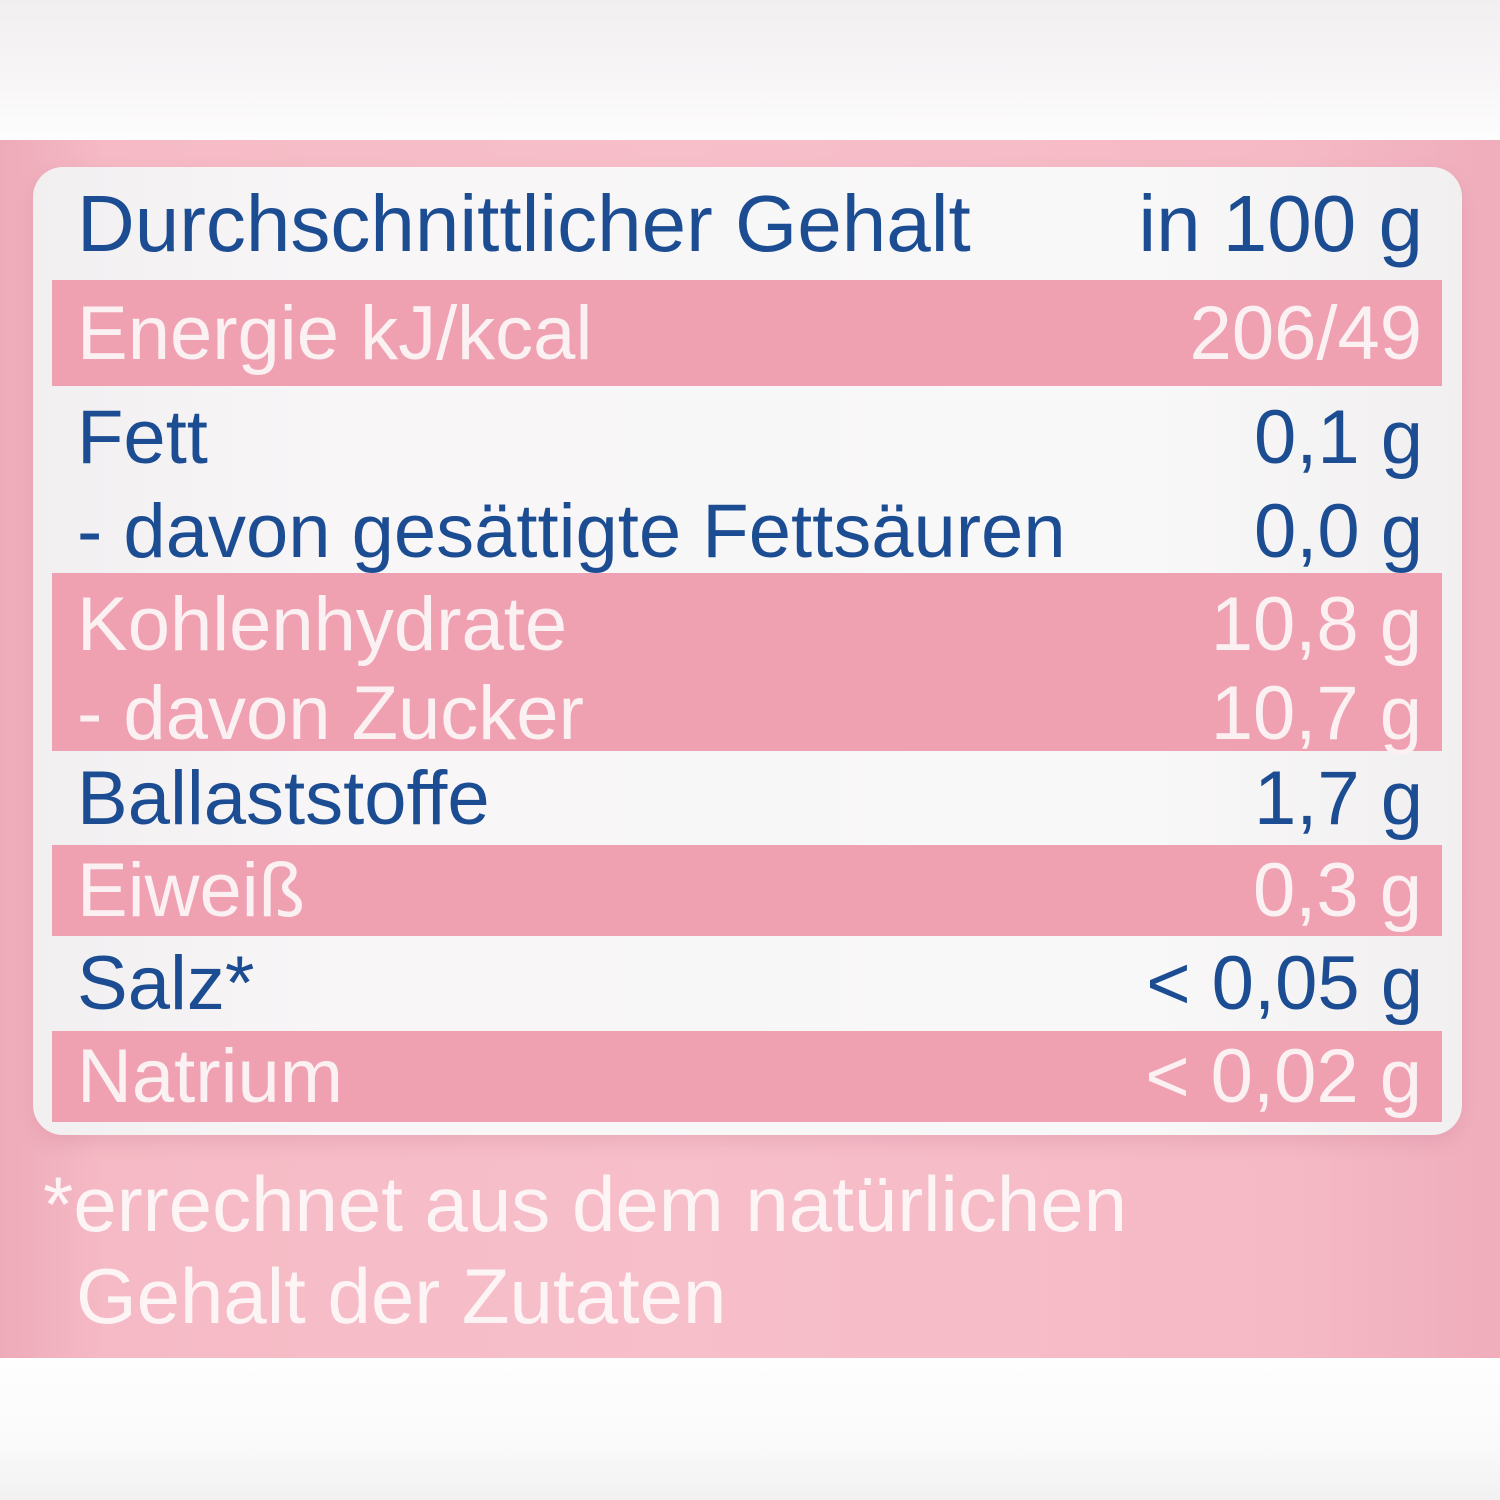 This screenshot has height=1500, width=1500. Describe the element at coordinates (335, 333) in the screenshot. I see `row-label: Energie kJ/kcal` at that location.